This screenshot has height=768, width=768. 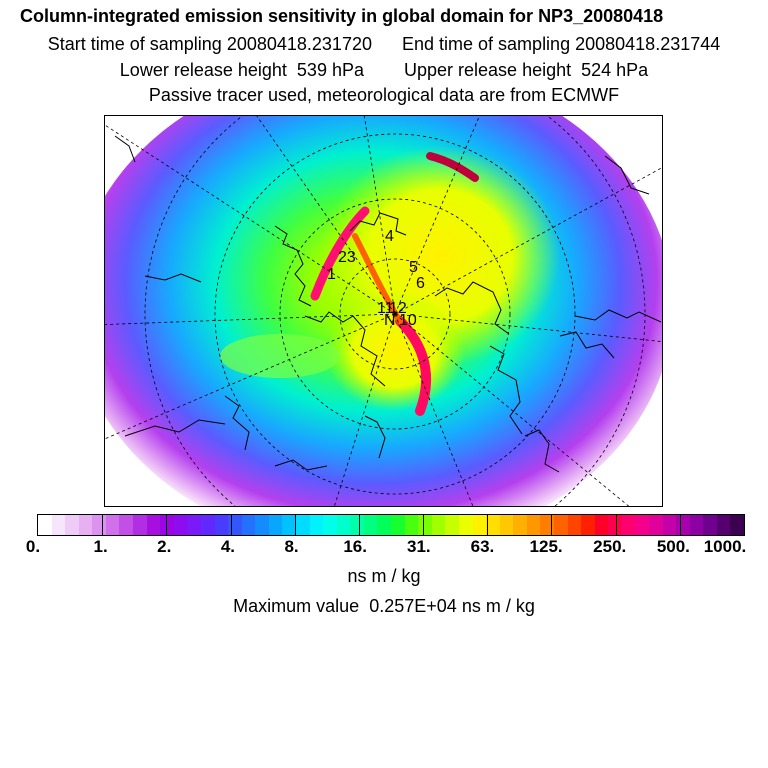 What do you see at coordinates (384, 606) in the screenshot?
I see `maximum-value-line: Maximum value 0.257E+04 ns m / kg` at bounding box center [384, 606].